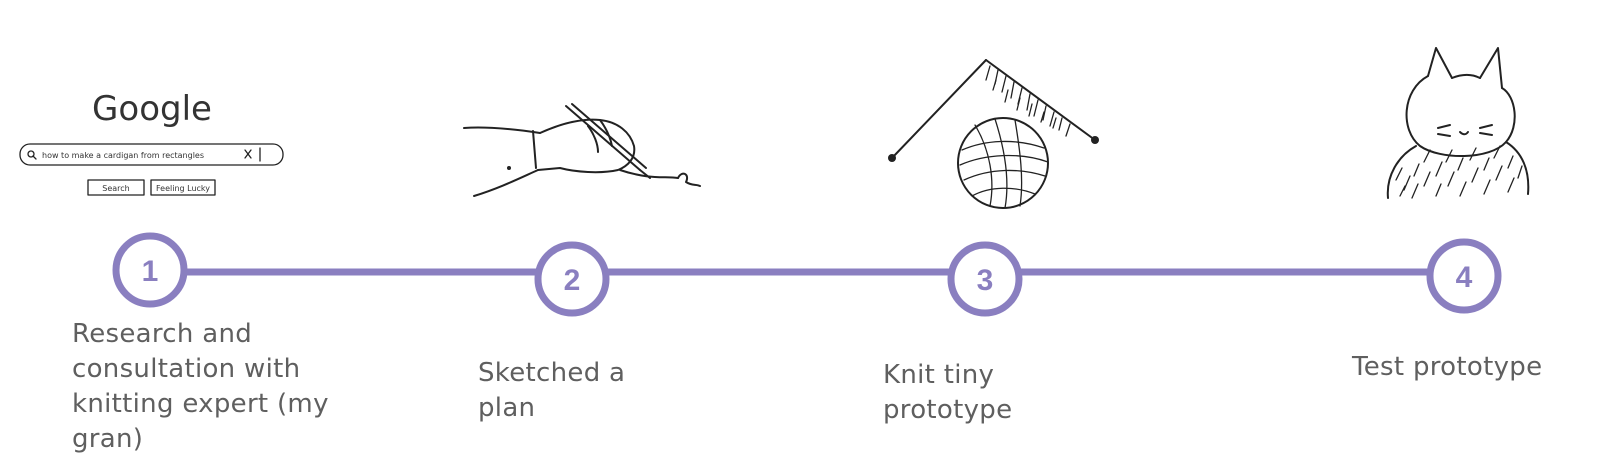  I want to click on hand-drawing-icon, so click(582, 150).